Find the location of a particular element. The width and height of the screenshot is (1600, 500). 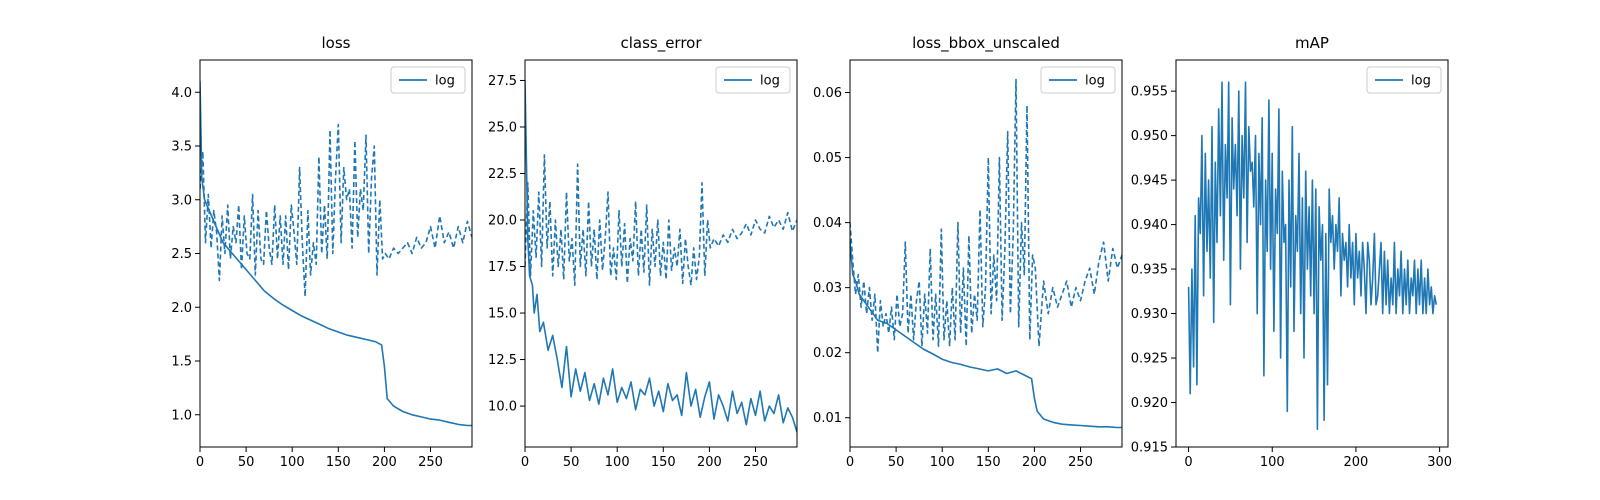

chart-title: loss is located at coordinates (336, 43).